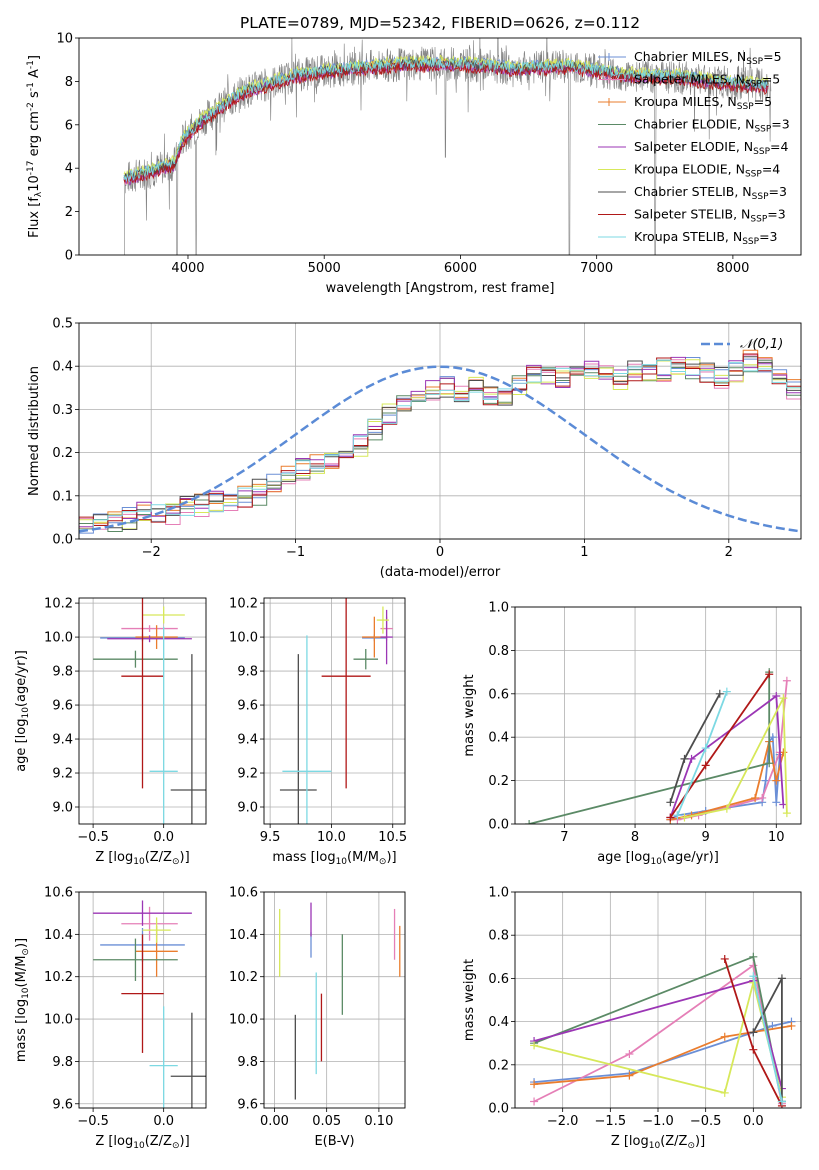 This screenshot has width=819, height=1170. Describe the element at coordinates (22, 1000) in the screenshot. I see `y-axis-label: mass [log10​(M/M⊙​)]` at that location.